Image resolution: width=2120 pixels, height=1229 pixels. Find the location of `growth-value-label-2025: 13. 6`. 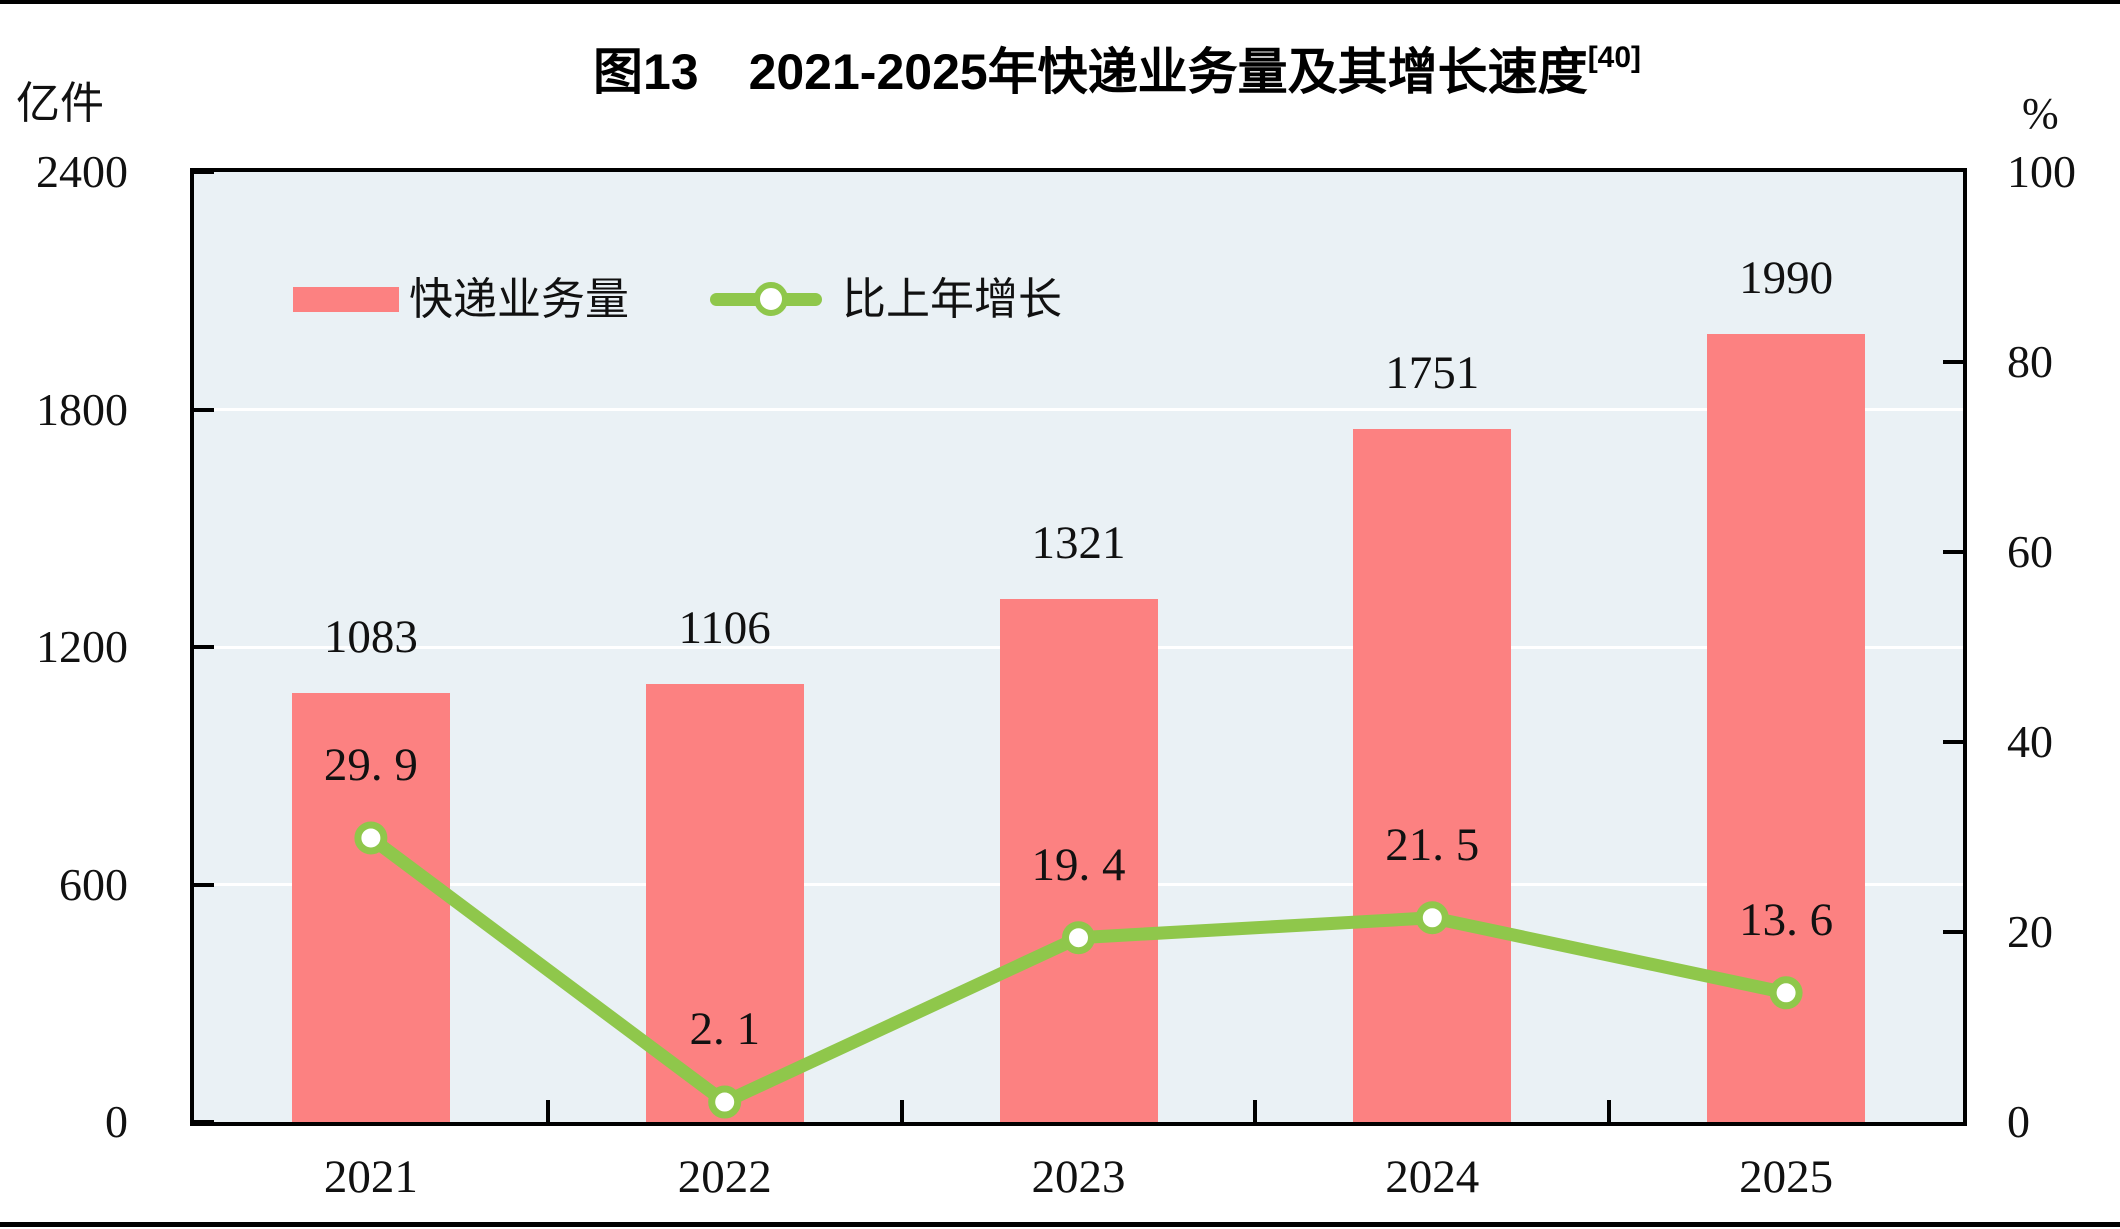

growth-value-label-2025: 13. 6 is located at coordinates (1786, 919).